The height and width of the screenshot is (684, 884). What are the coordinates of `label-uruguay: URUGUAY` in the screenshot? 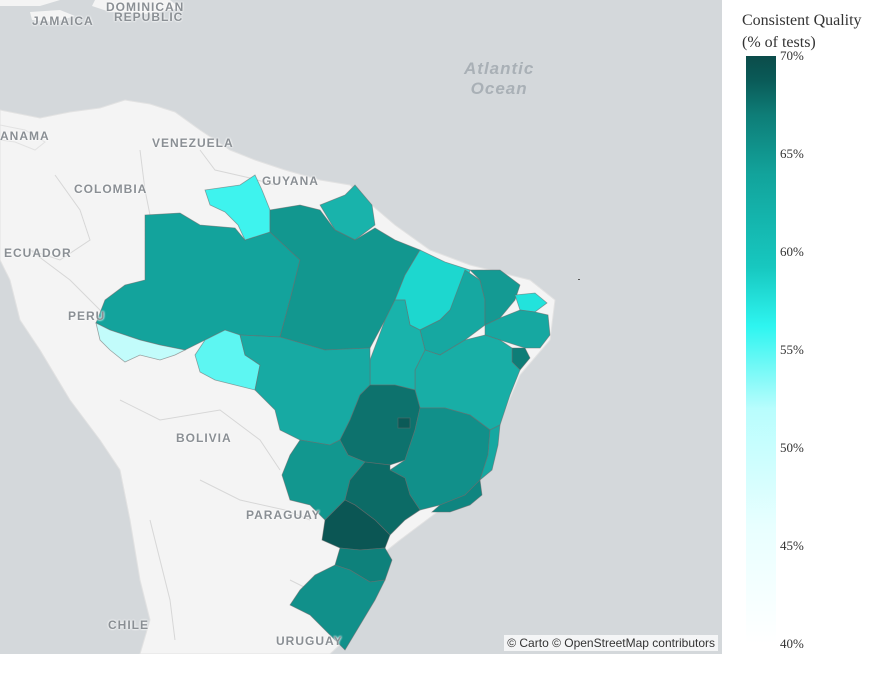 It's located at (309, 641).